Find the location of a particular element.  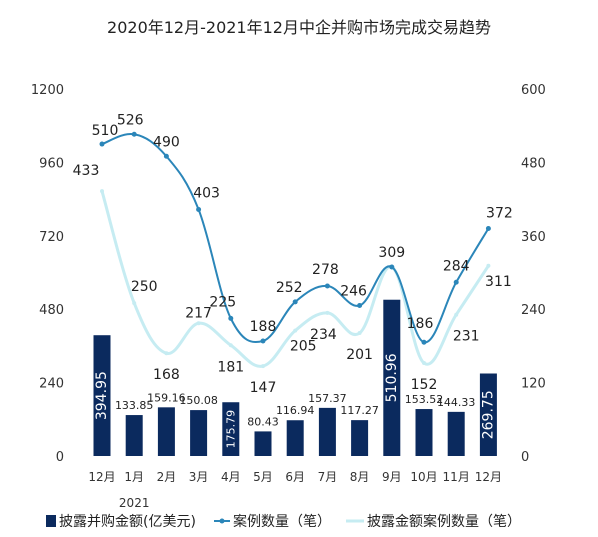

x-year-label: 2021 is located at coordinates (134, 503).